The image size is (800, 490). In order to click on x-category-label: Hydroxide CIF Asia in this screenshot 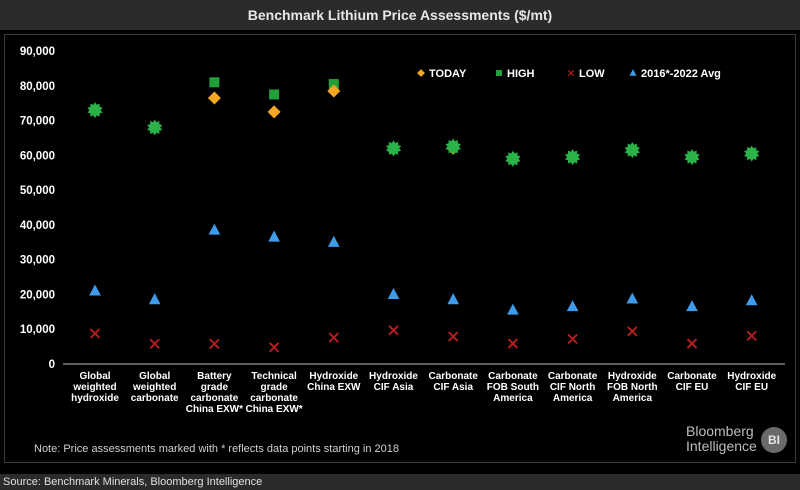, I will do `click(393, 382)`.